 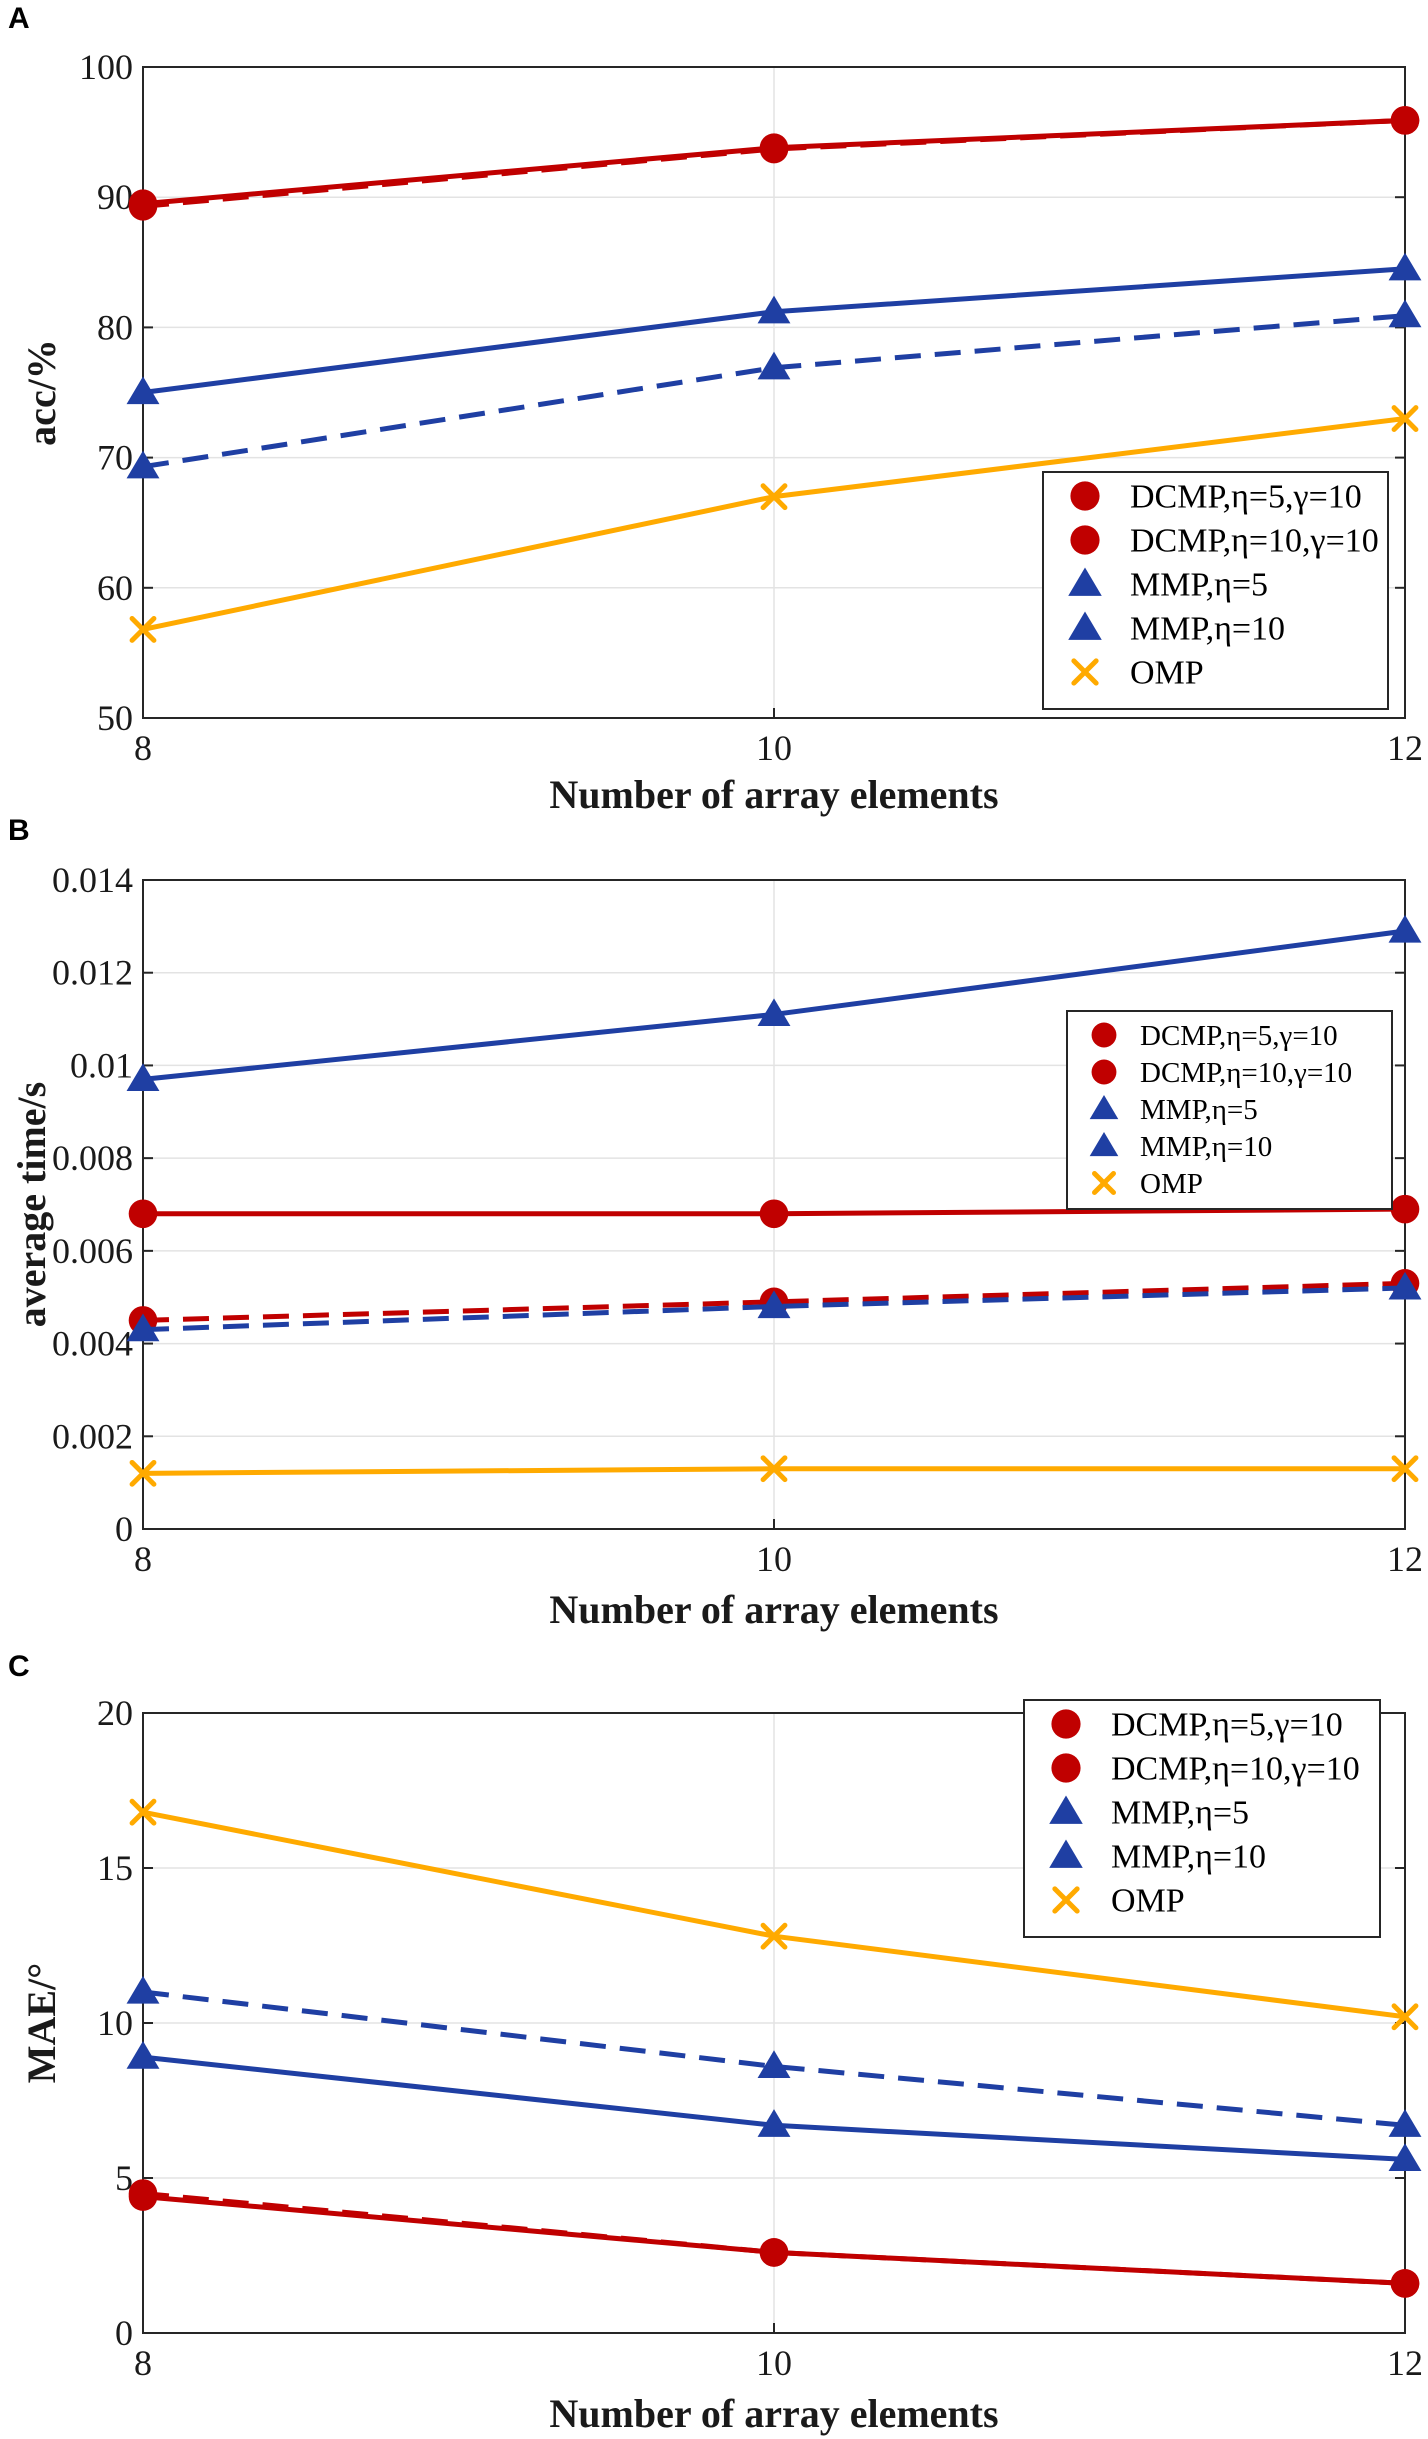 I want to click on series-dcmp-dashed, so click(x=774, y=163).